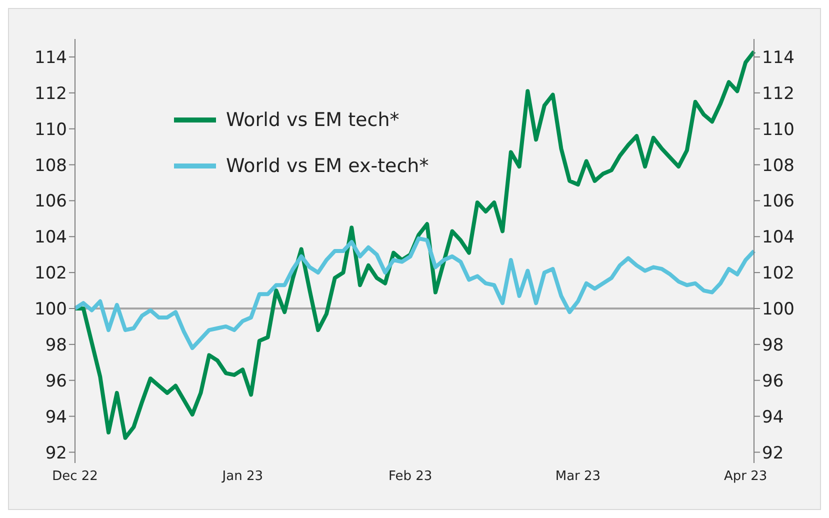 The width and height of the screenshot is (829, 518). Describe the element at coordinates (773, 381) in the screenshot. I see `y2-tick-label: 96` at that location.